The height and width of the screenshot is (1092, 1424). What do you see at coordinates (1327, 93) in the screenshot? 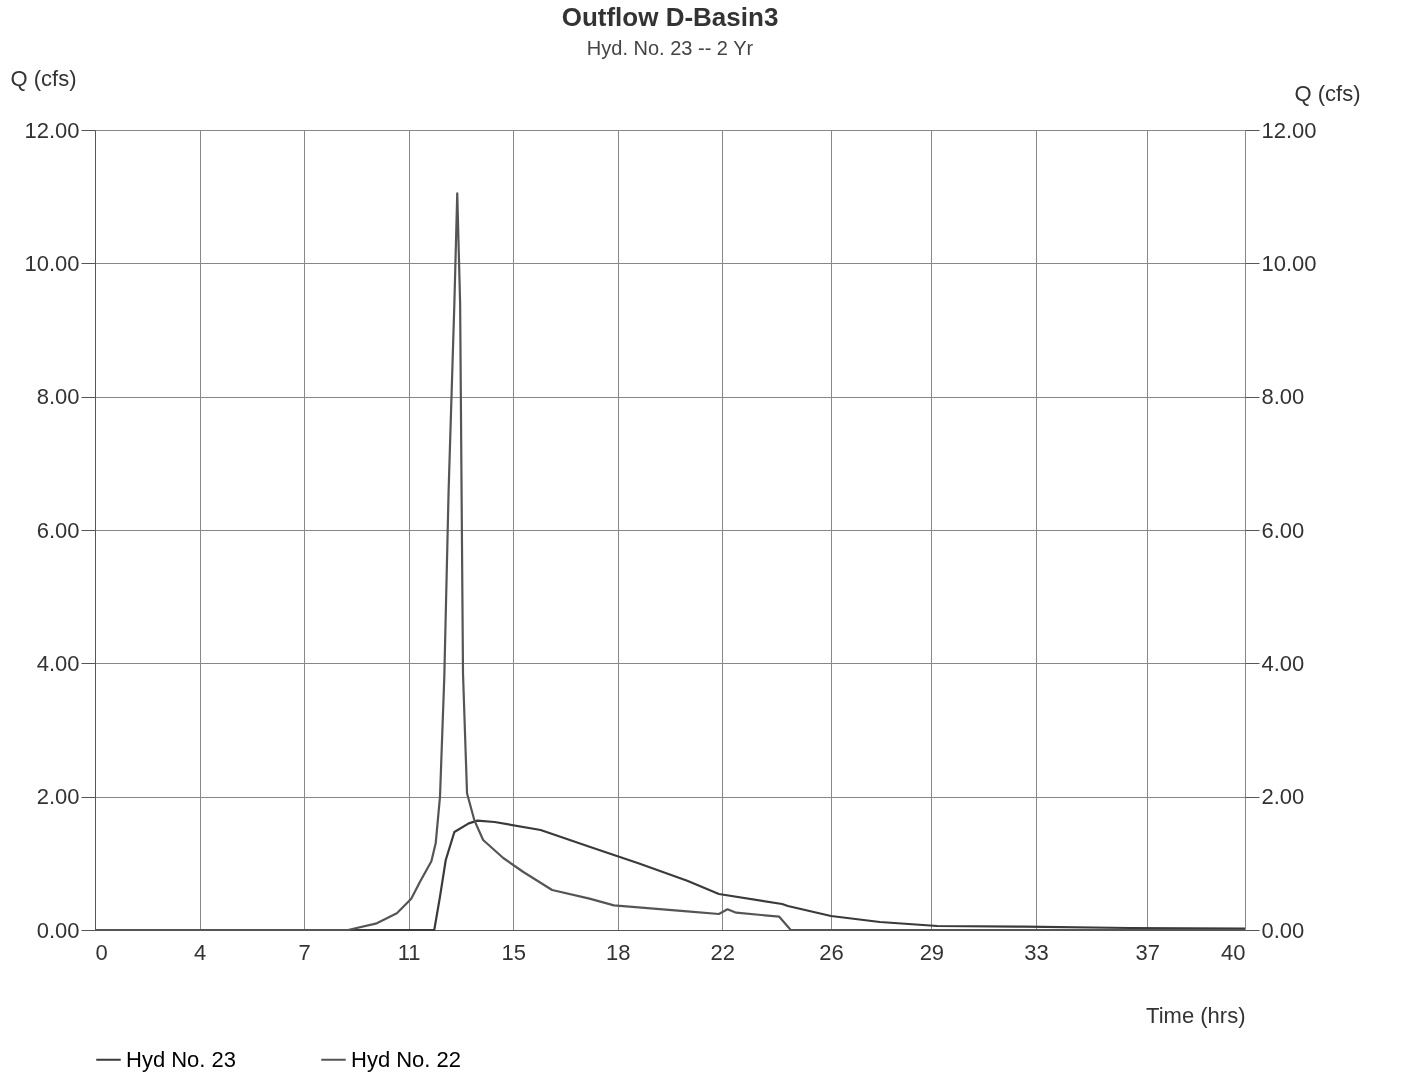
I see `y2-axis-title: Q (cfs)` at bounding box center [1327, 93].